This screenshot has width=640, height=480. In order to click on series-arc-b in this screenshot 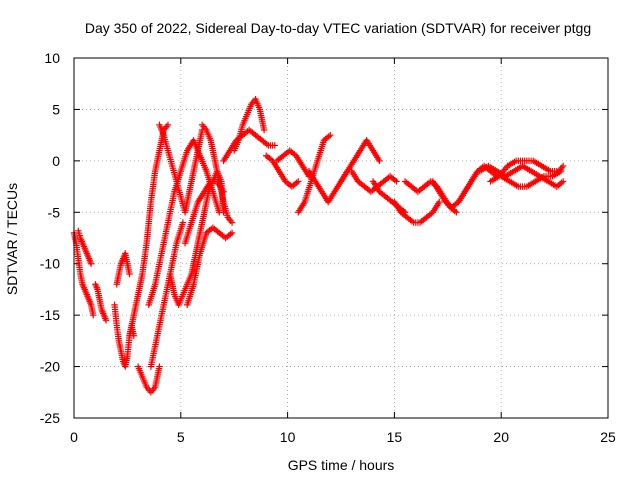, I will do `click(85, 247)`.